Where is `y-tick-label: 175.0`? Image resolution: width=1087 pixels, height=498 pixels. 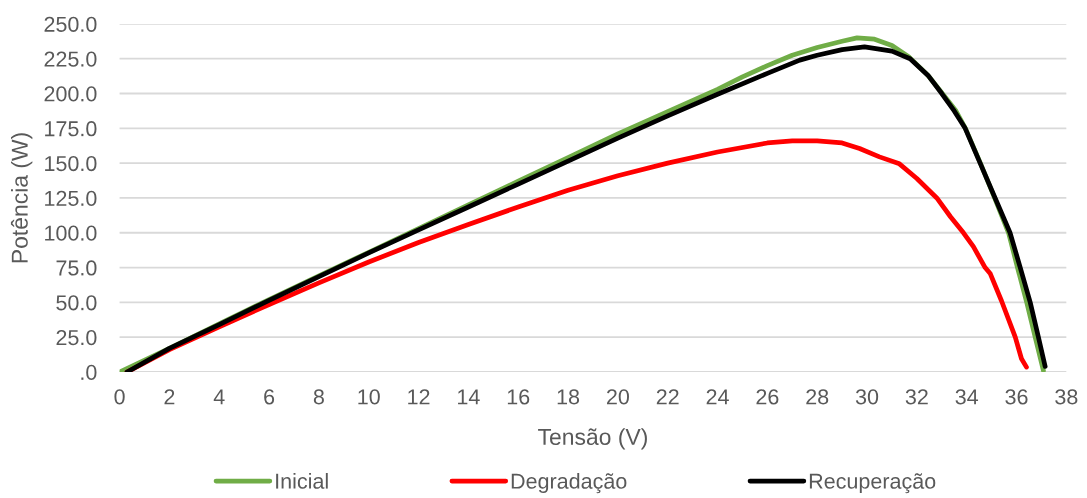
y-tick-label: 175.0 is located at coordinates (71, 129).